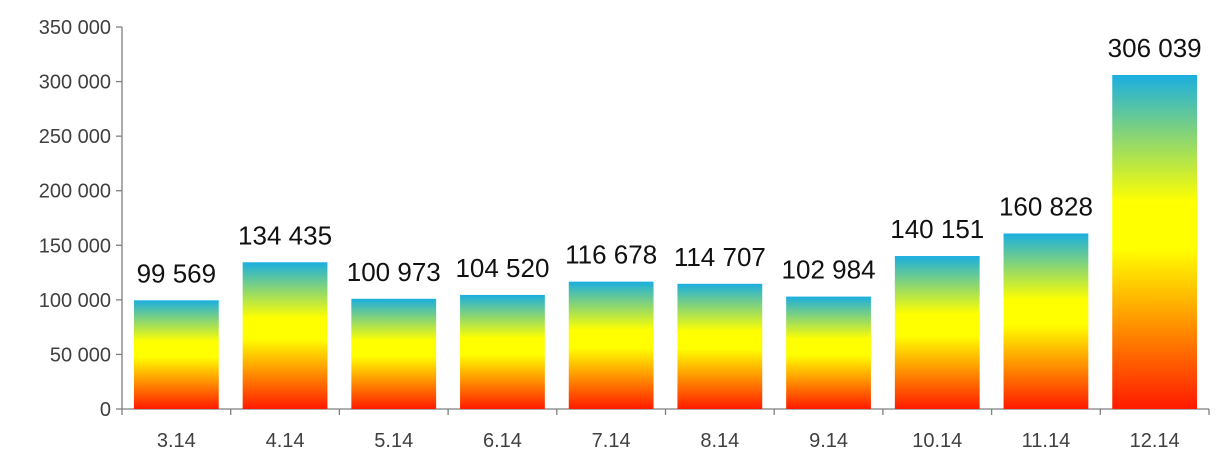  Describe the element at coordinates (611, 441) in the screenshot. I see `x-tick-label: 7.14` at that location.